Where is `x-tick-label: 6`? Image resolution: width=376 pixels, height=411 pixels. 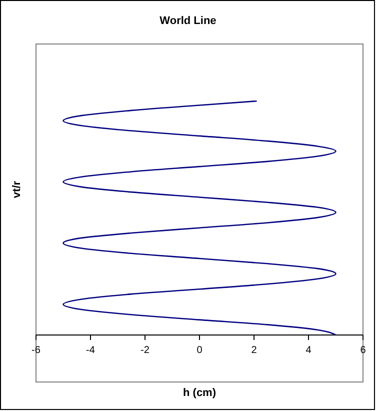 x-tick-label: 6 is located at coordinates (363, 350).